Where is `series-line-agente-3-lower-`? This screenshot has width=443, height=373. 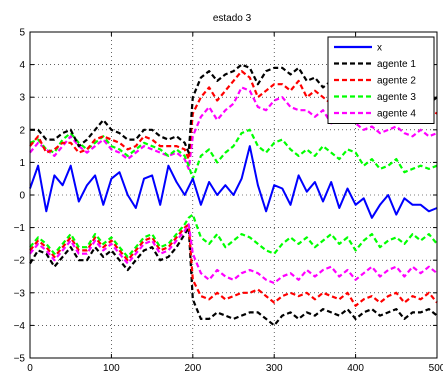 series-line-agente-3-lower- is located at coordinates (233, 235).